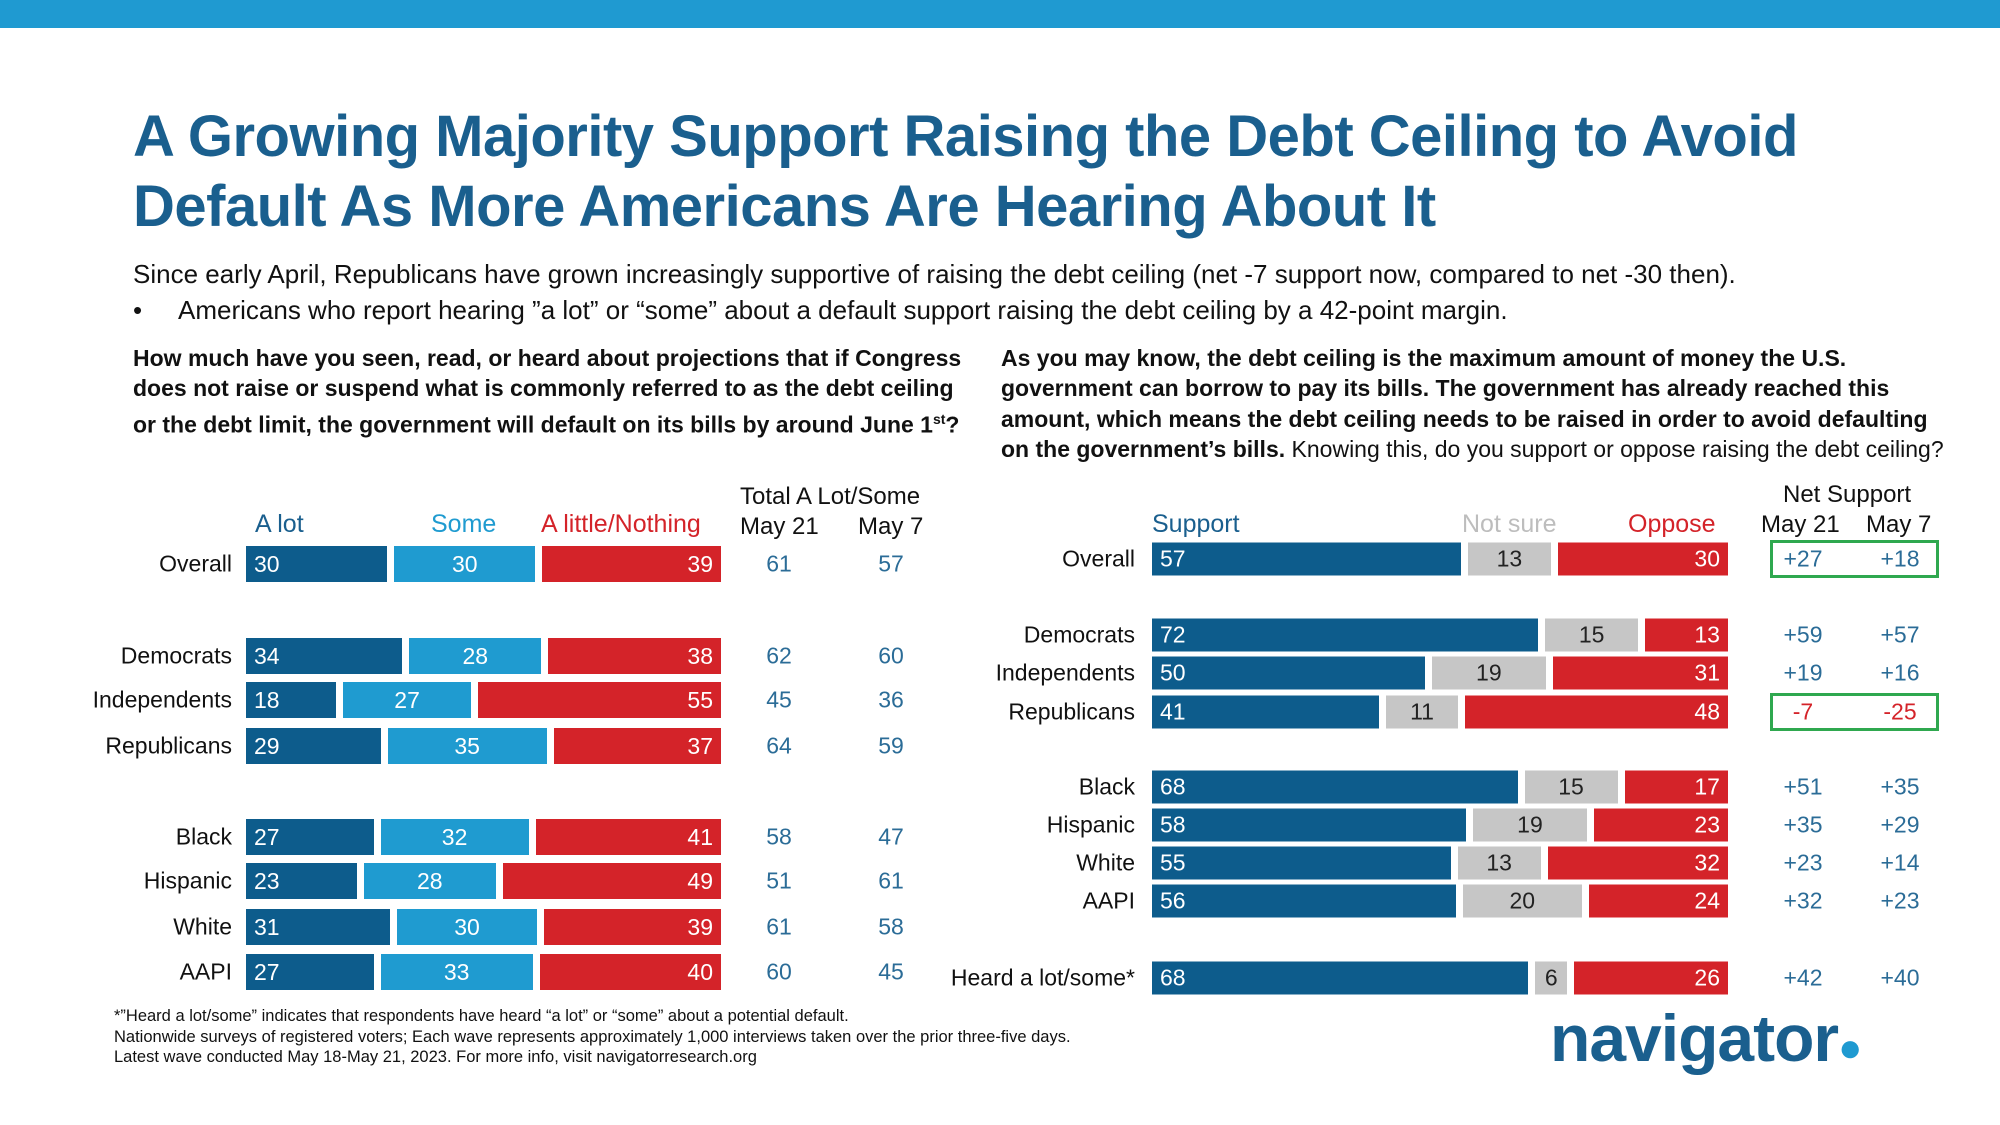 The height and width of the screenshot is (1125, 2000). Describe the element at coordinates (162, 699) in the screenshot. I see `row-label: Independents` at that location.